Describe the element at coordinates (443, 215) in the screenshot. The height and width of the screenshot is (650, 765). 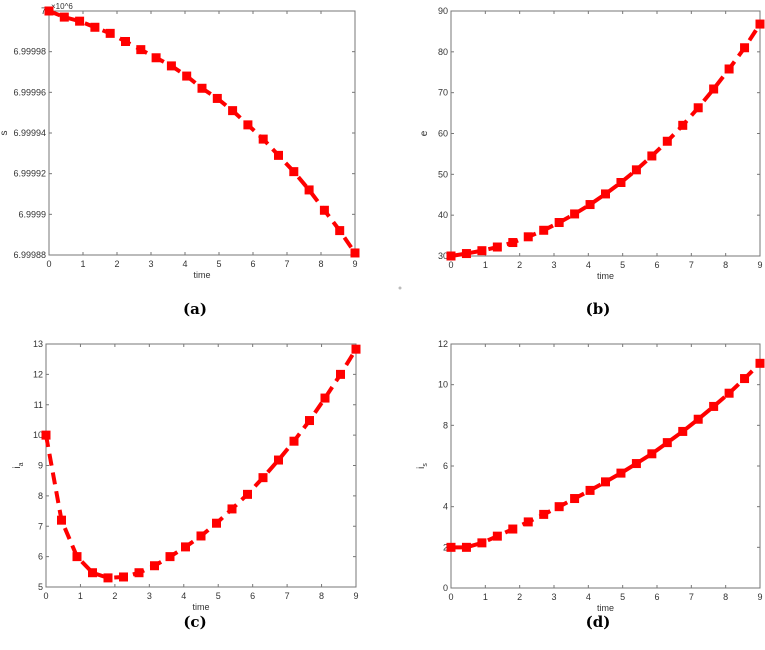
I see `y-tick-label: 40` at that location.